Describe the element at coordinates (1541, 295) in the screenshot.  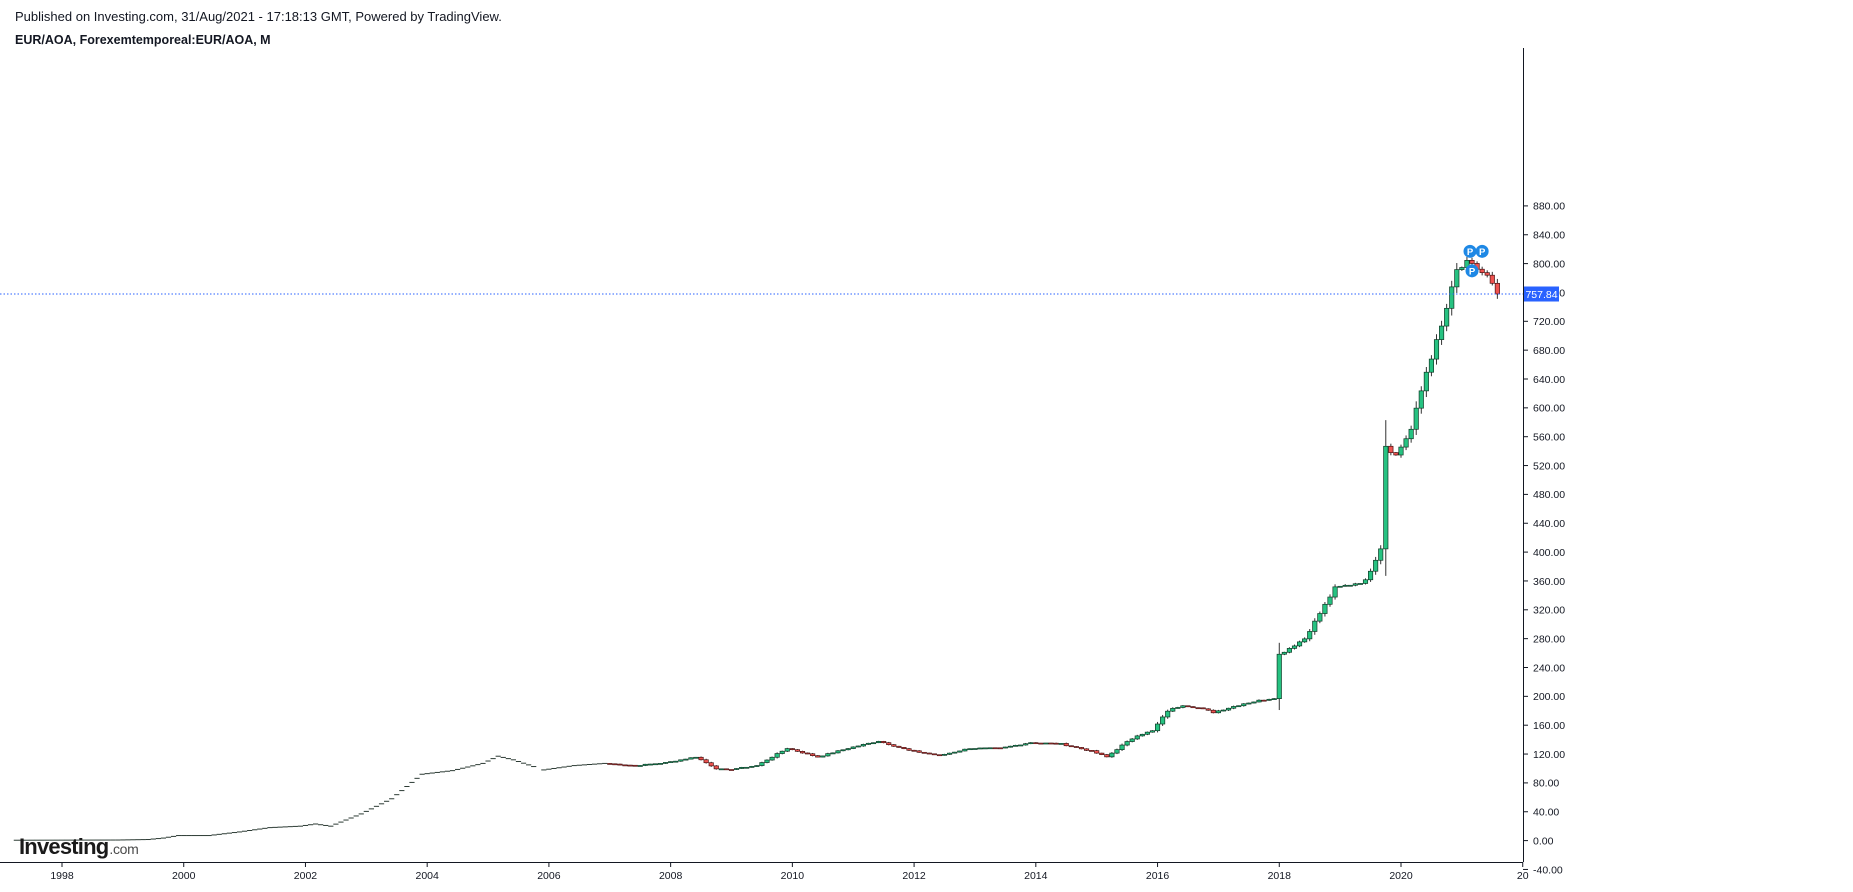
I see `last-price-label: 757.84` at that location.